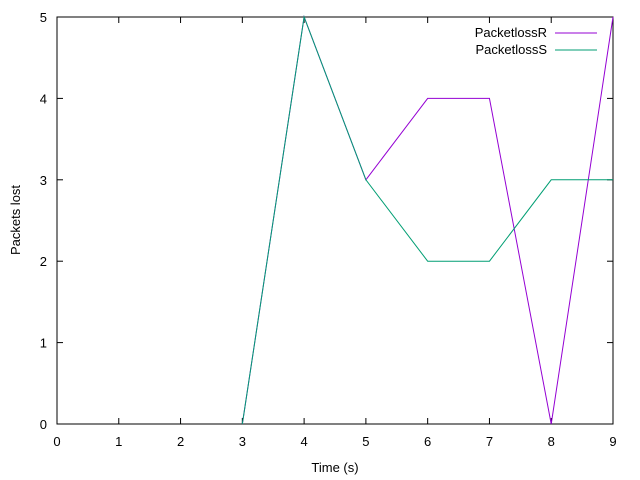 The height and width of the screenshot is (480, 640). What do you see at coordinates (551, 441) in the screenshot?
I see `x-tick-label: 8` at bounding box center [551, 441].